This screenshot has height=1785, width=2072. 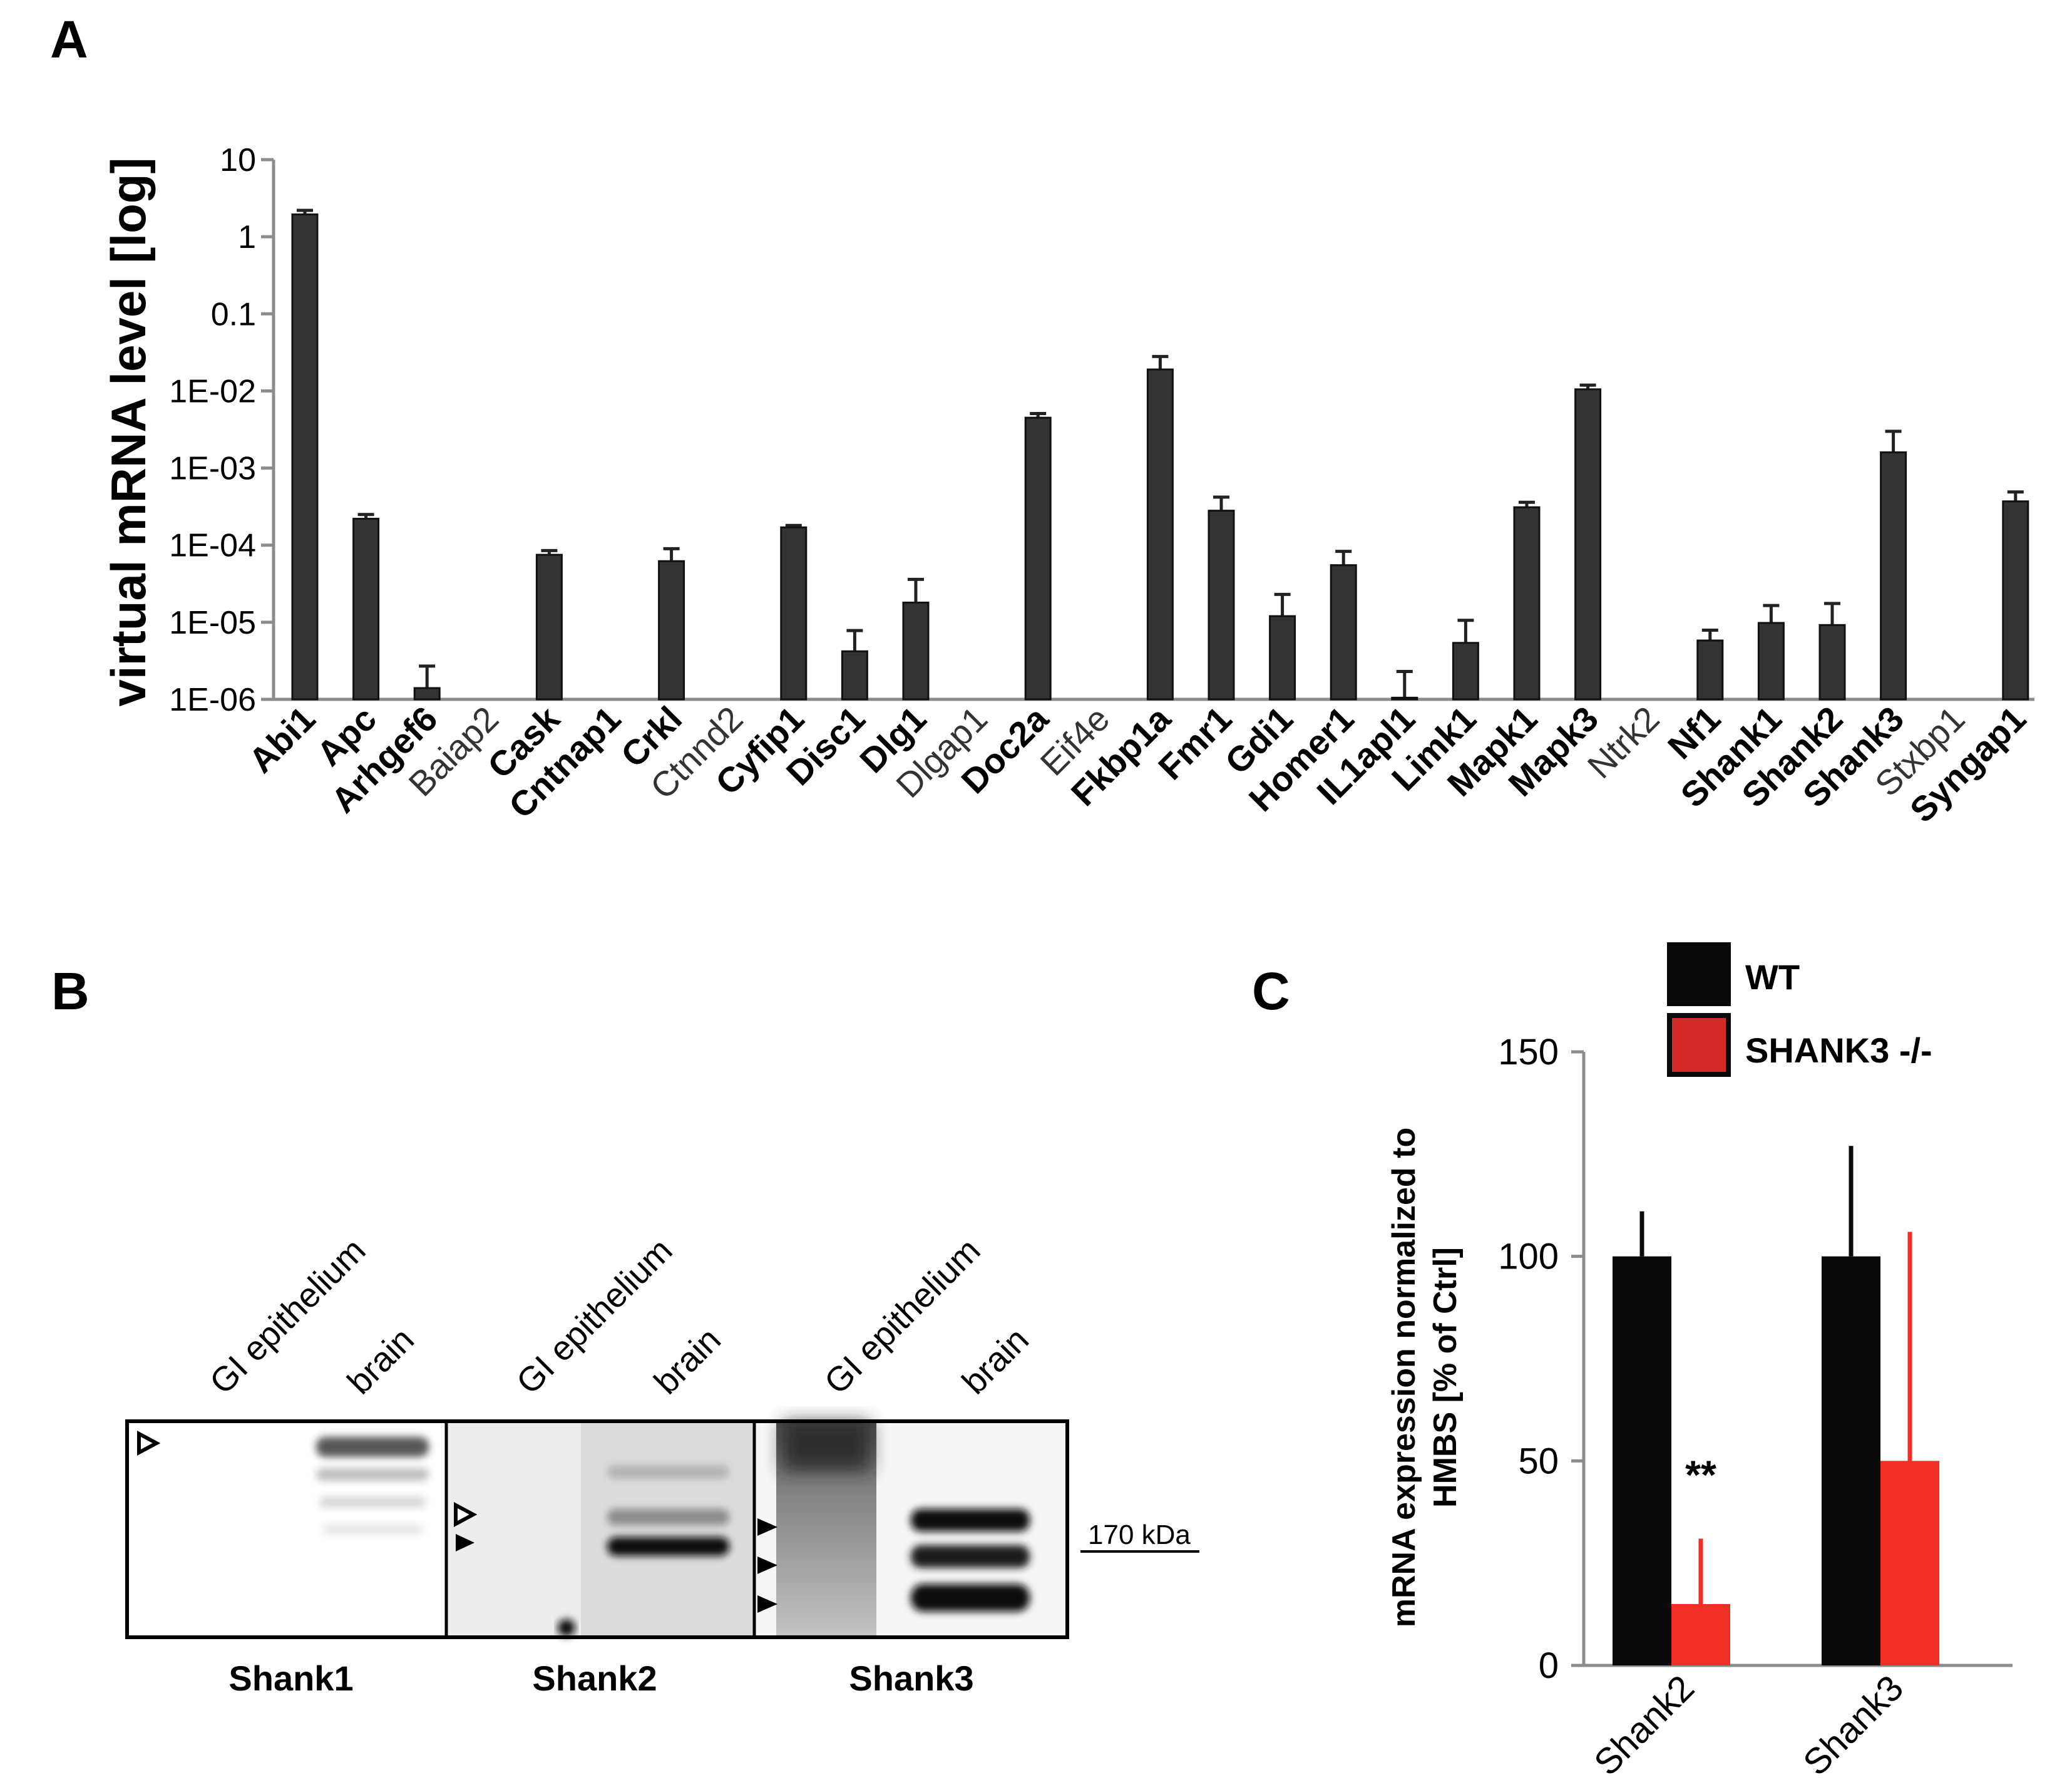 What do you see at coordinates (1528, 1052) in the screenshot?
I see `panel-c-y-tick-label: 150` at bounding box center [1528, 1052].